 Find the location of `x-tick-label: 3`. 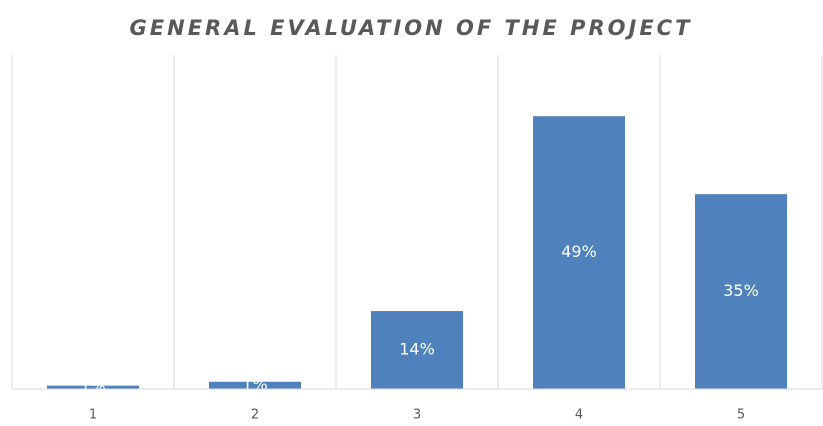

x-tick-label: 3 is located at coordinates (417, 415).